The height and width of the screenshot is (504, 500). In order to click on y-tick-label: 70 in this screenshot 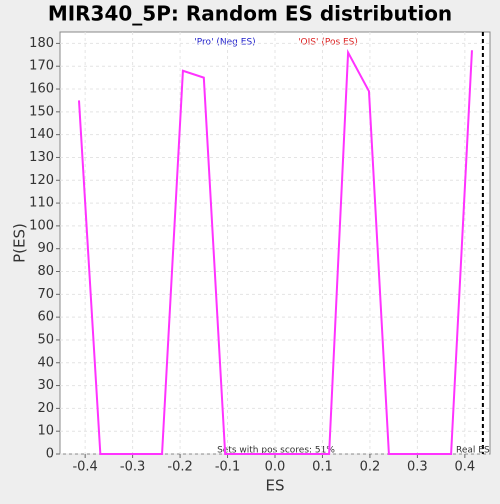, I will do `click(45, 294)`.